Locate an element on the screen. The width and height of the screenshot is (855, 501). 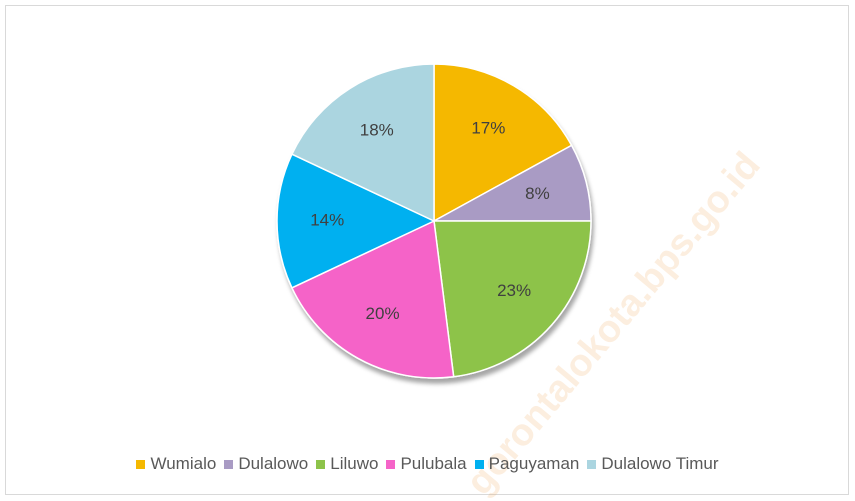
data-label: 8% is located at coordinates (537, 193).